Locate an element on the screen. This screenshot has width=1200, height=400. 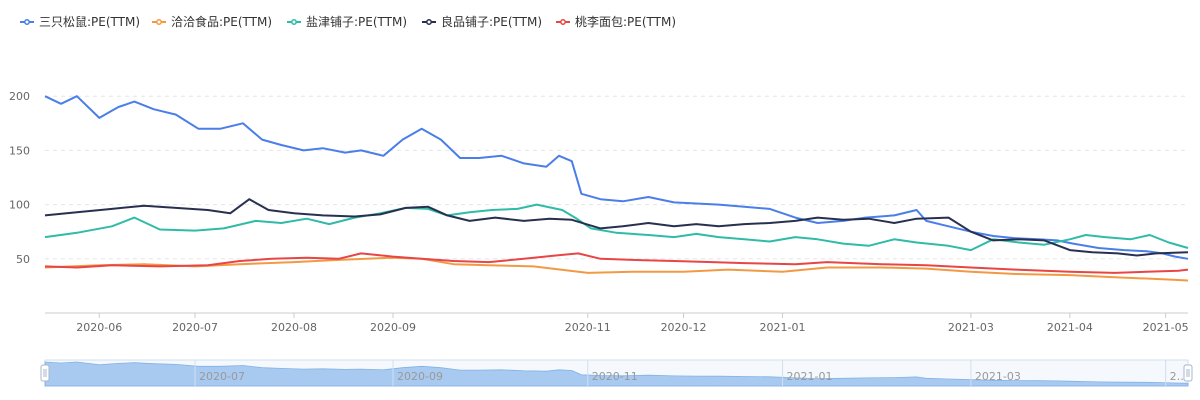
legend-item: 良品铺子:PE(TTM) is located at coordinates (482, 21).